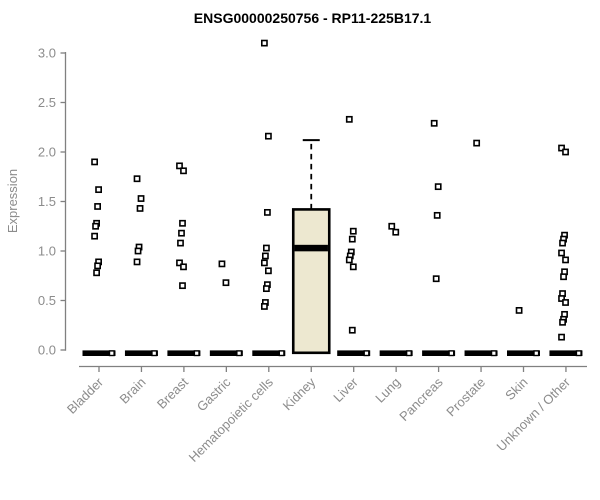 The height and width of the screenshot is (500, 600). What do you see at coordinates (47, 53) in the screenshot?
I see `y-tick-label: 3.0` at bounding box center [47, 53].